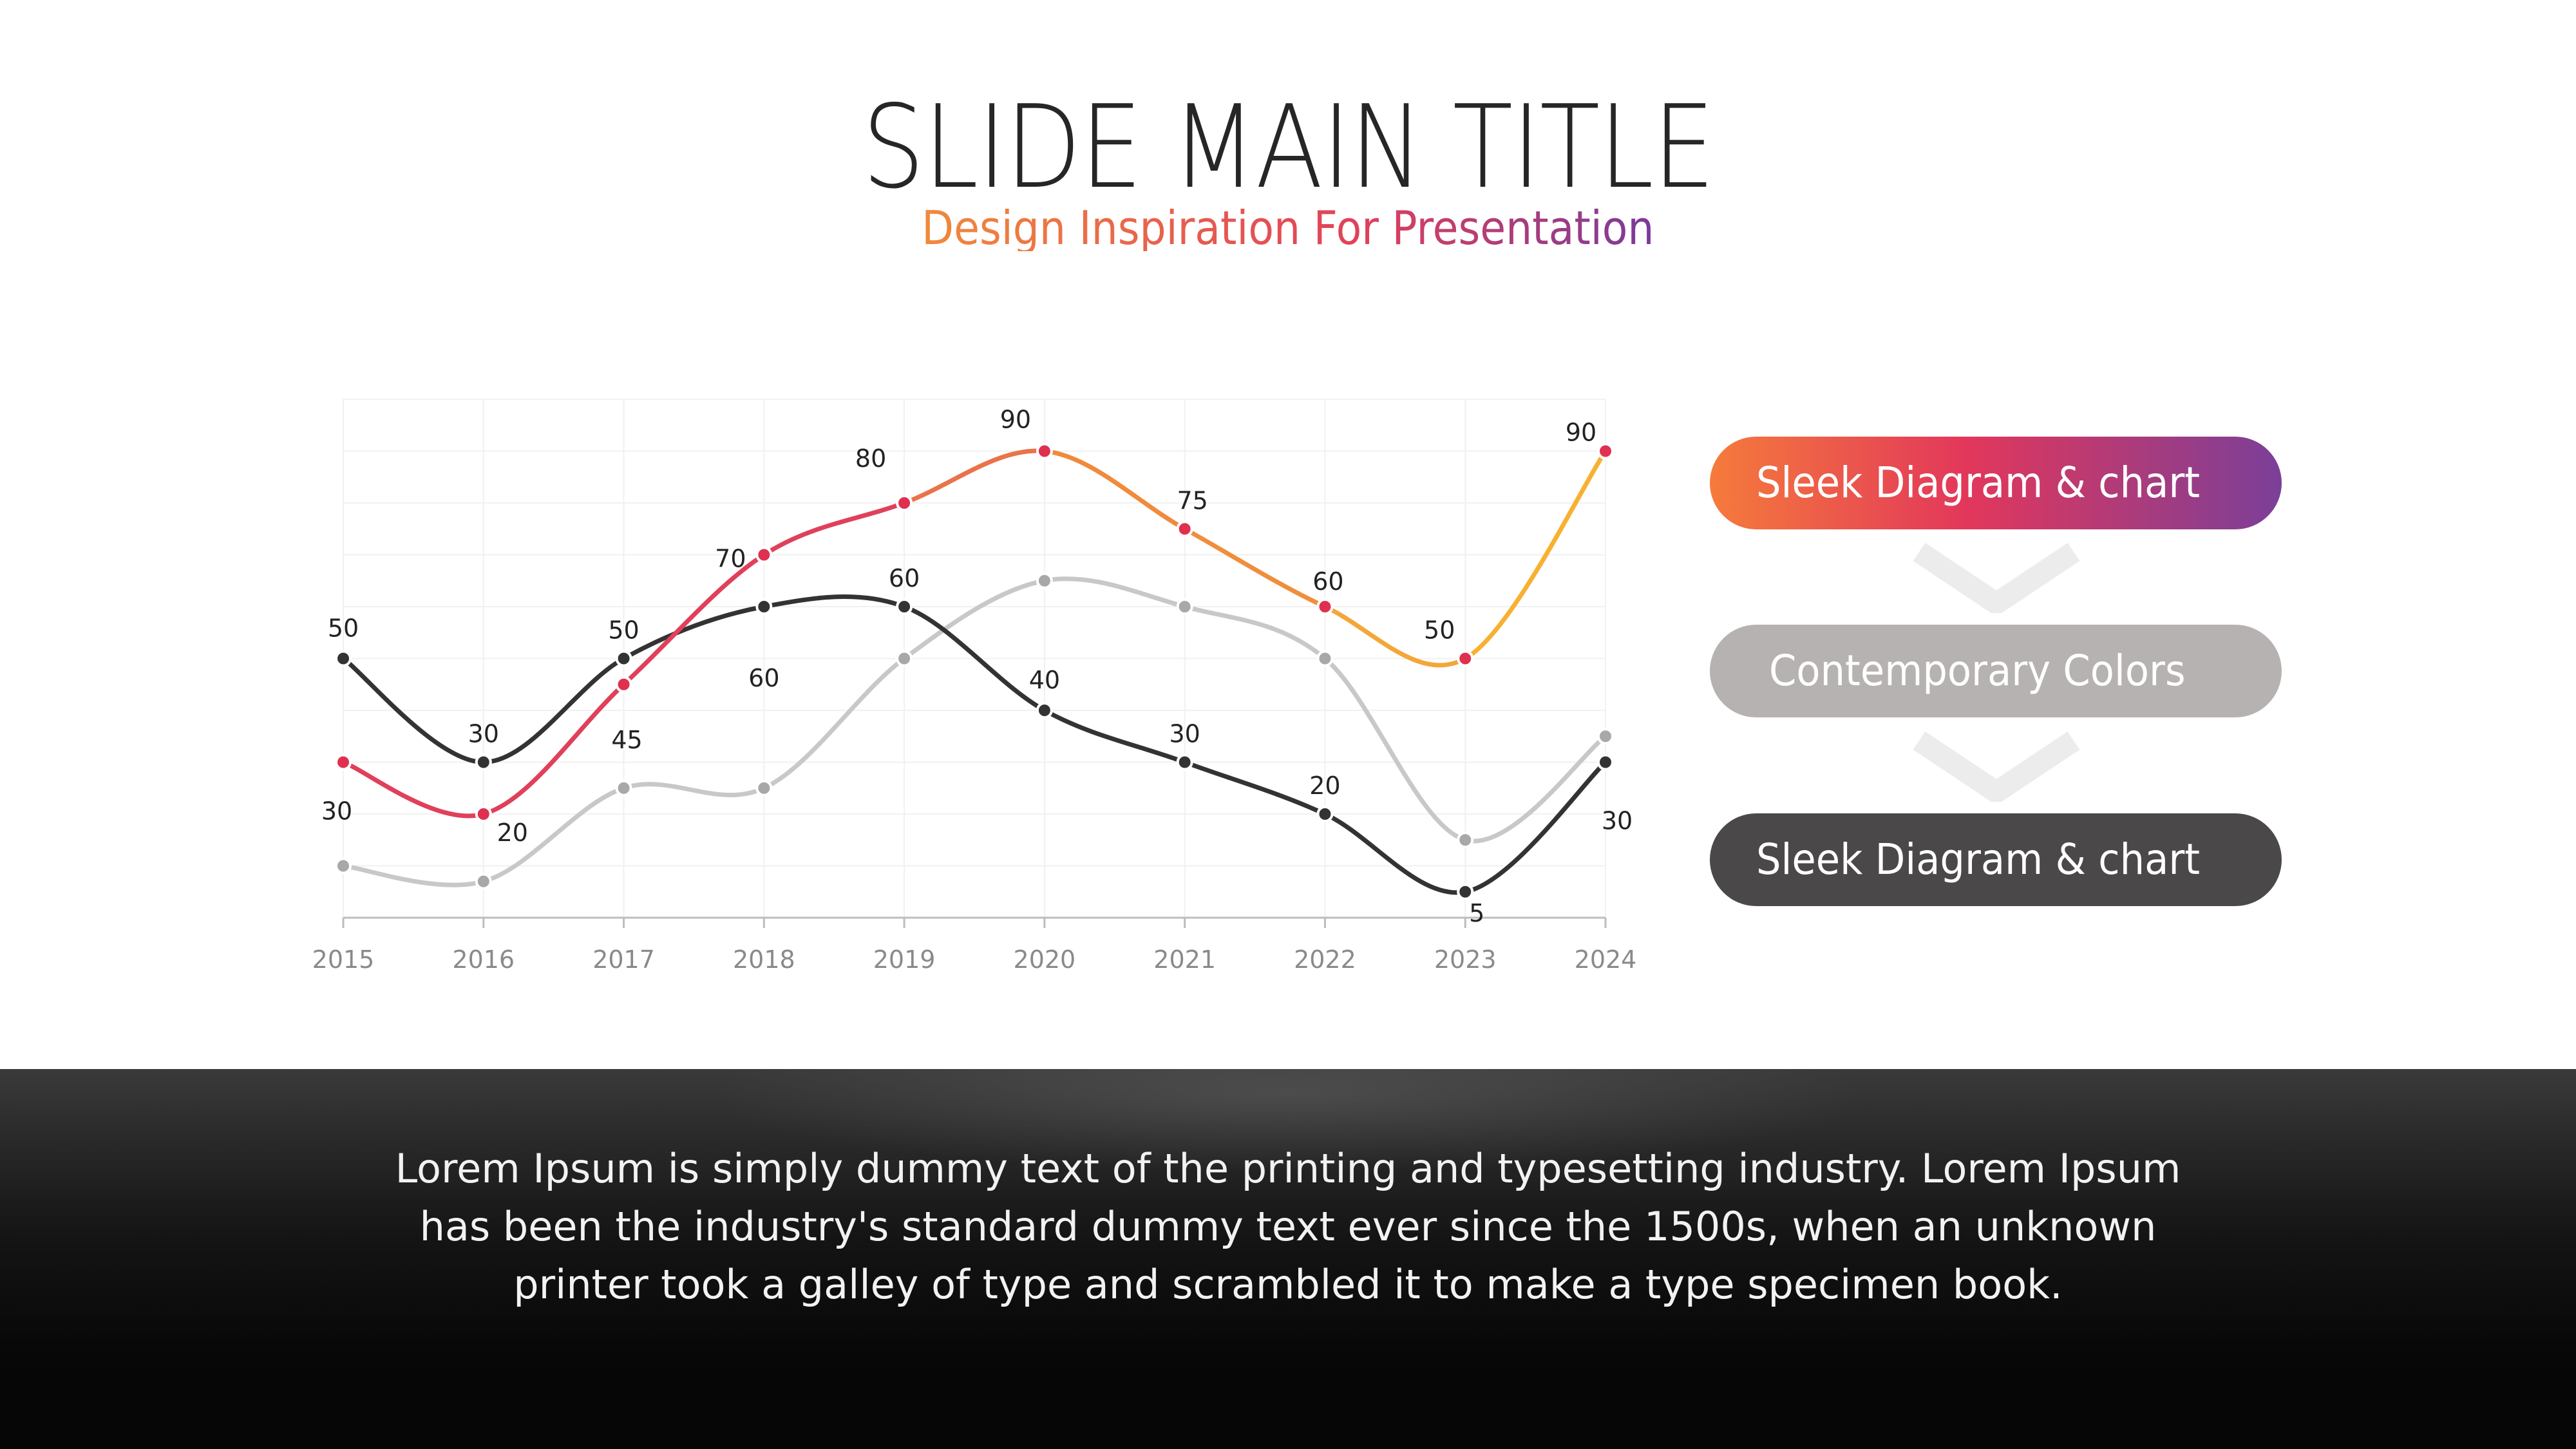 The width and height of the screenshot is (2576, 1449). Describe the element at coordinates (905, 959) in the screenshot. I see `x-tick-label: 2019` at that location.